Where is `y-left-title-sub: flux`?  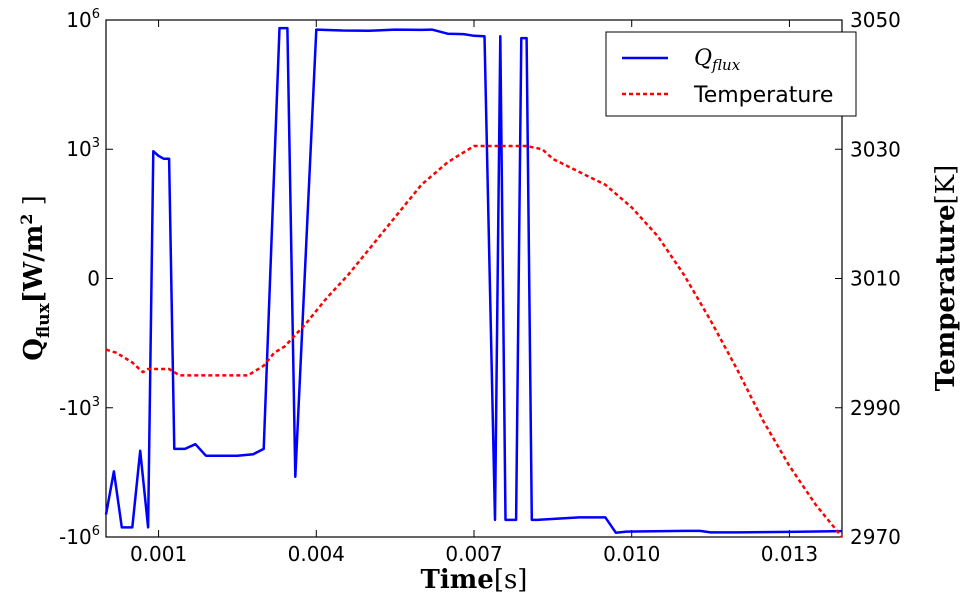
y-left-title-sub: flux is located at coordinates (44, 320).